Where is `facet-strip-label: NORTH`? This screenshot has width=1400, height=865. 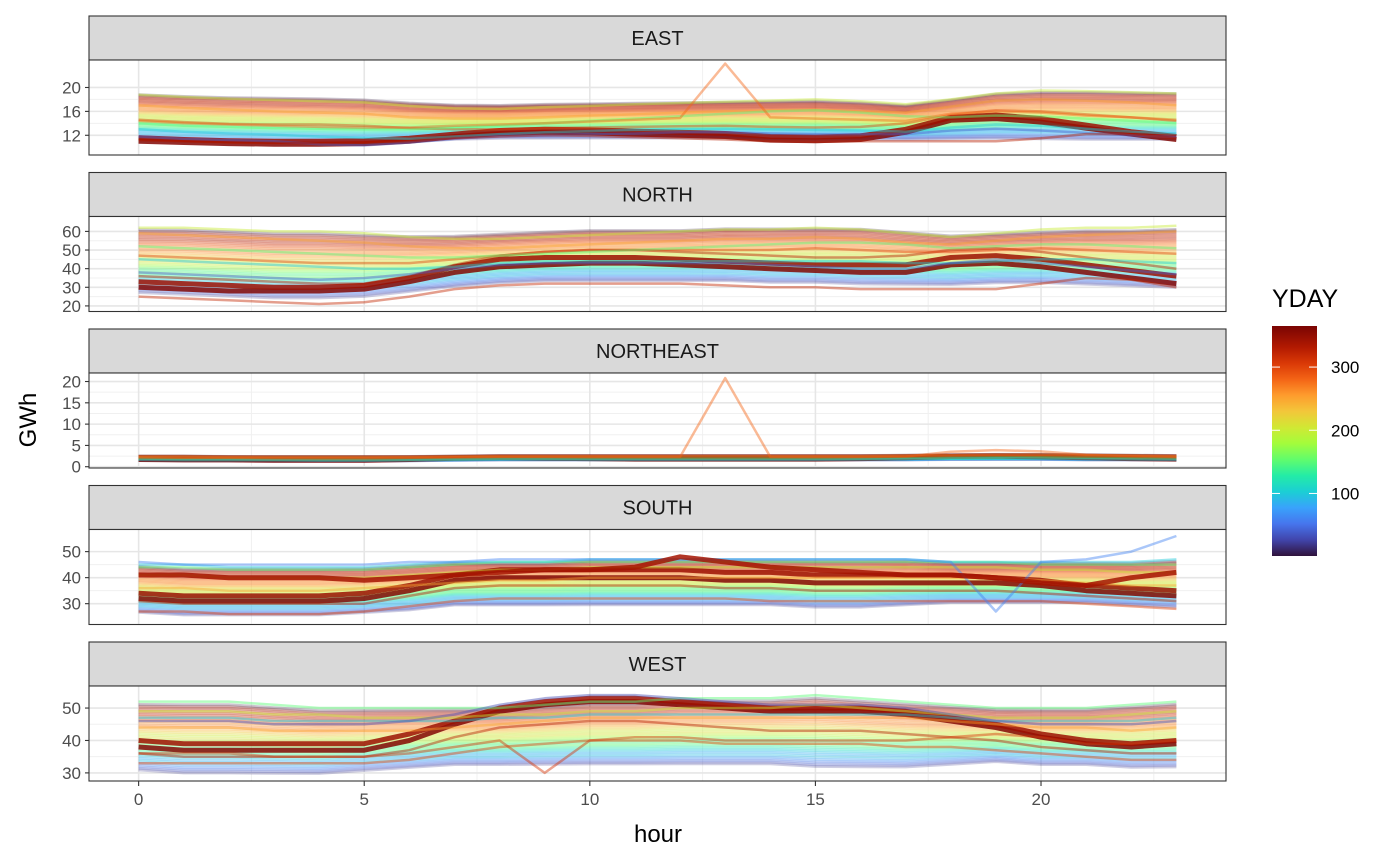
facet-strip-label: NORTH is located at coordinates (657, 196).